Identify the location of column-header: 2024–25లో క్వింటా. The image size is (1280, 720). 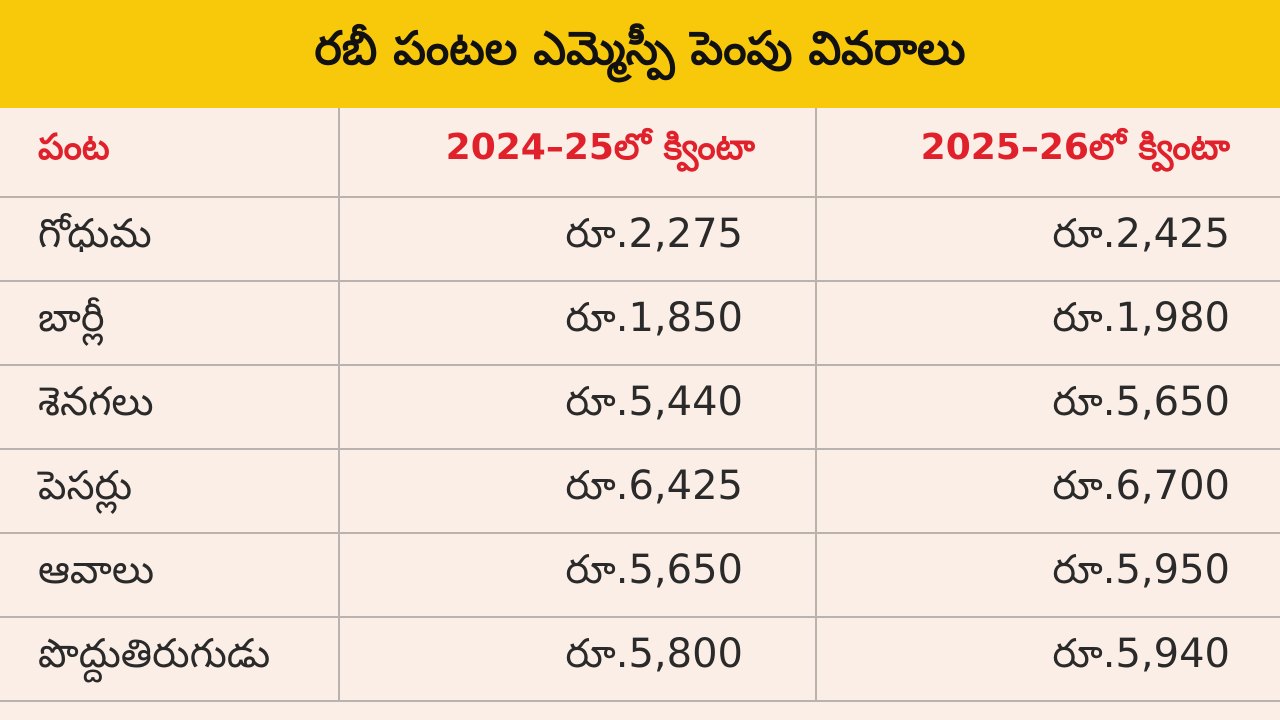
(576, 153).